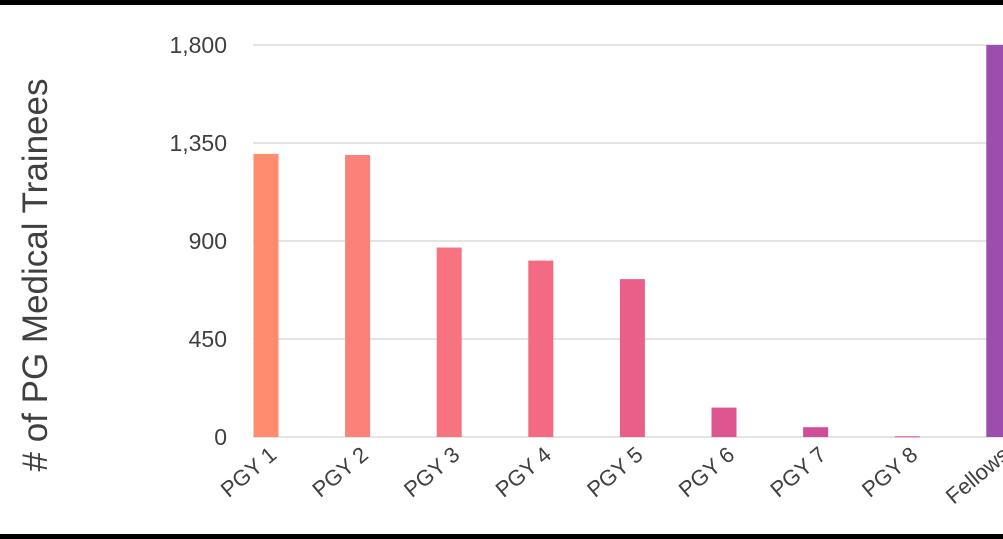 This screenshot has height=539, width=1003. Describe the element at coordinates (208, 241) in the screenshot. I see `y-tick-label: 900` at that location.